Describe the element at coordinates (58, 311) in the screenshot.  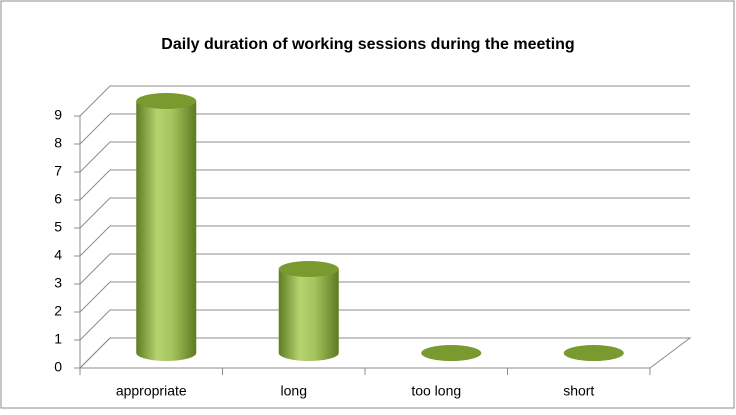
I see `y-tick-label: 2` at that location.